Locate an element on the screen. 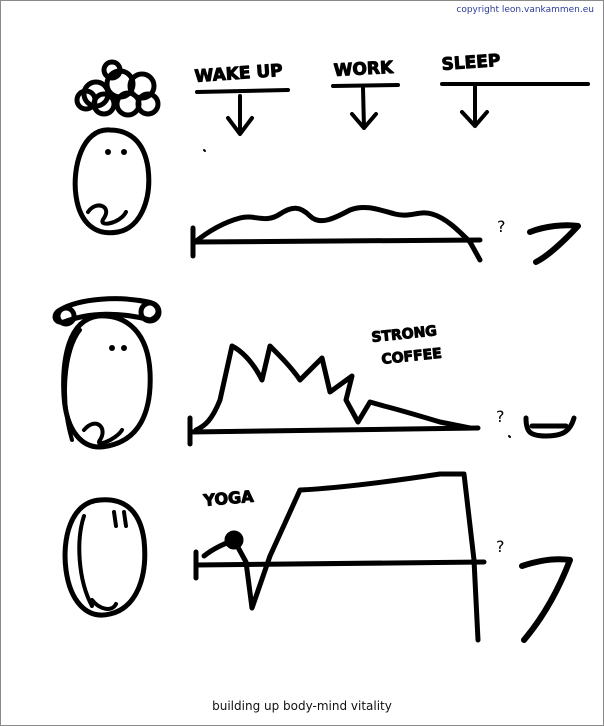  mouth-flat-icon is located at coordinates (554, 243).